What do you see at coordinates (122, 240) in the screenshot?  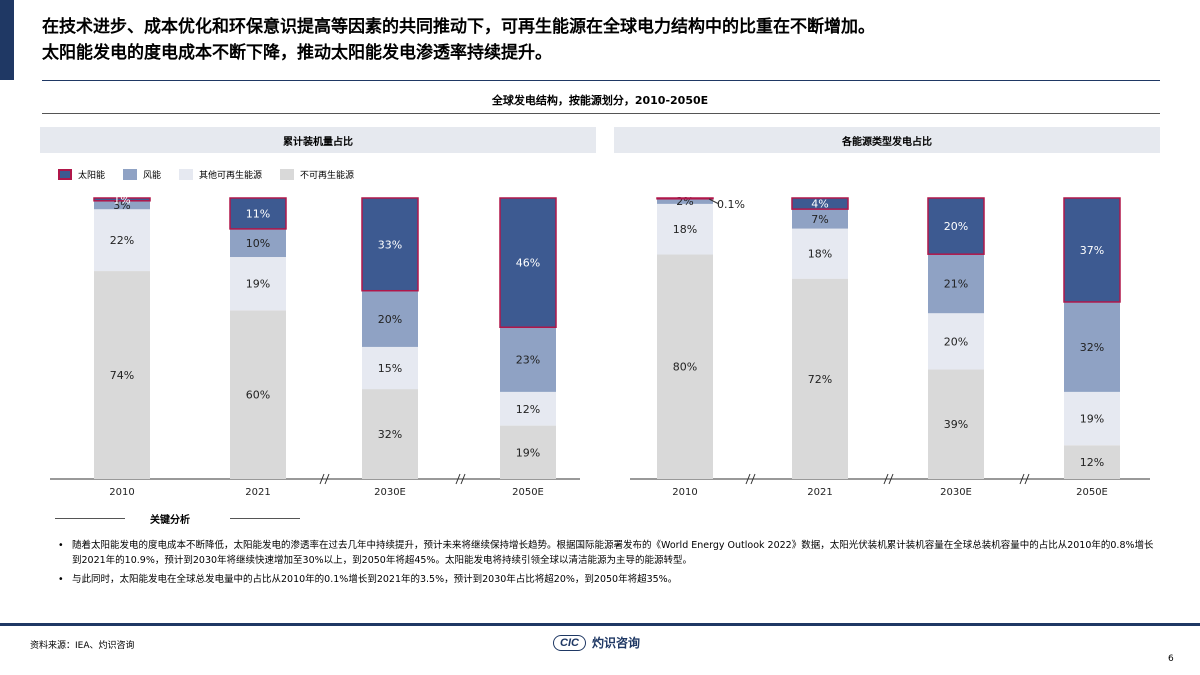 I see `capacity-bar-2010-其他可再生能源` at bounding box center [122, 240].